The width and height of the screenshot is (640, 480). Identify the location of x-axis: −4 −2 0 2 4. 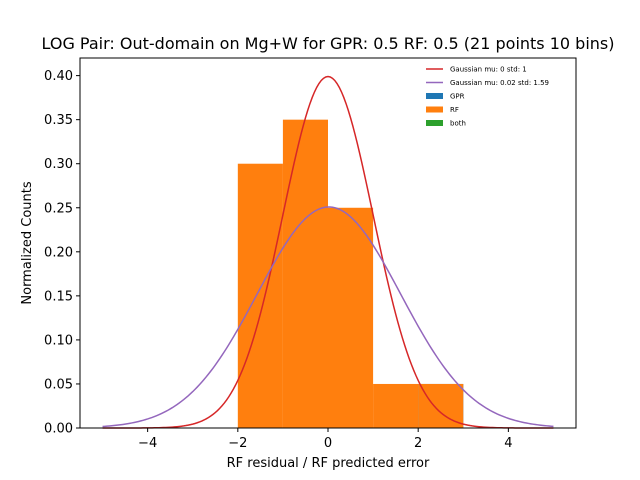
(325, 439).